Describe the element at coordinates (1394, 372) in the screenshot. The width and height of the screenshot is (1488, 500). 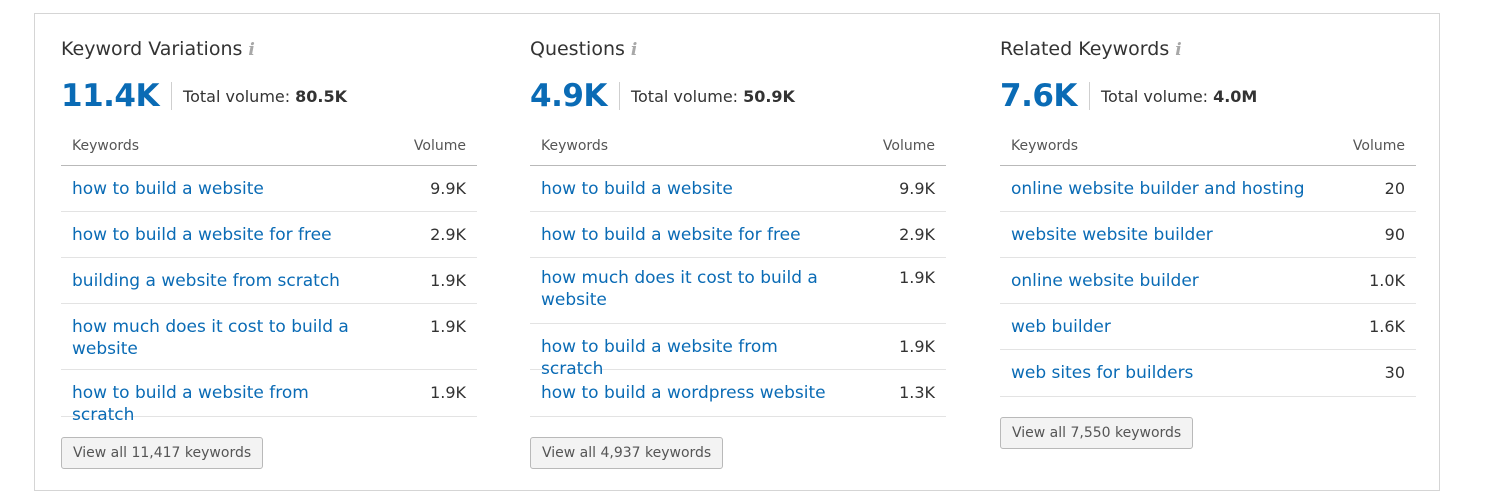
I see `volume-cell: 30` at that location.